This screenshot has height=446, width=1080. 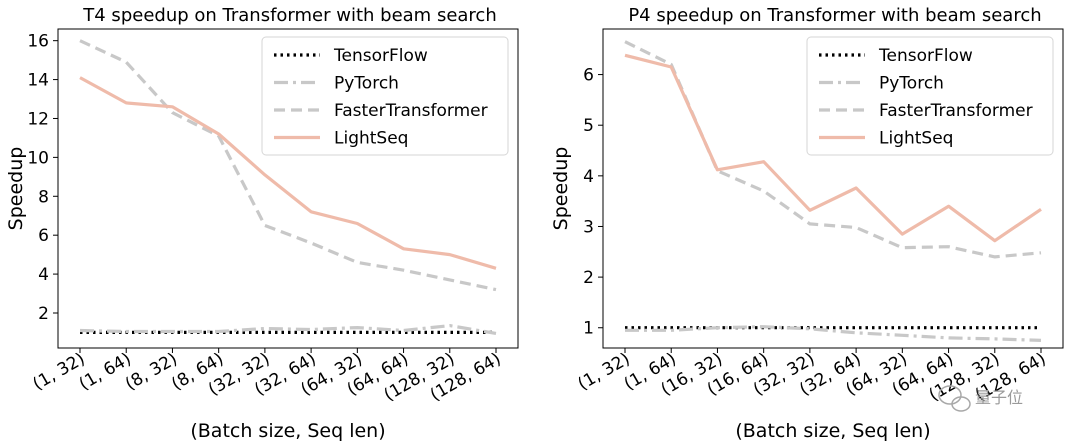 What do you see at coordinates (588, 126) in the screenshot?
I see `y-tick-label: 5` at bounding box center [588, 126].